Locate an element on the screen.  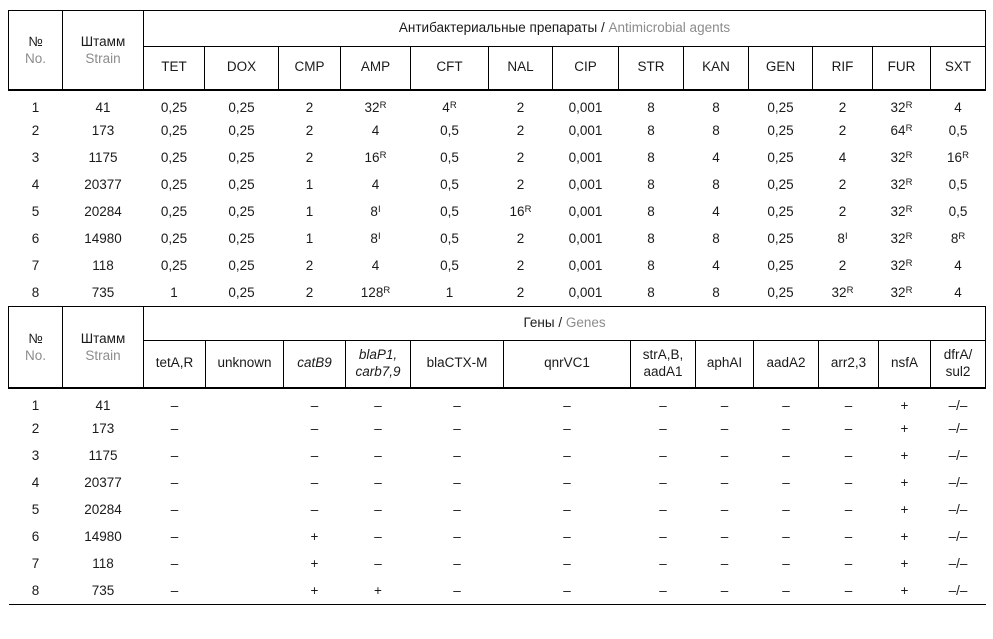
column-header-teta-r: tetA,R is located at coordinates (174, 364).